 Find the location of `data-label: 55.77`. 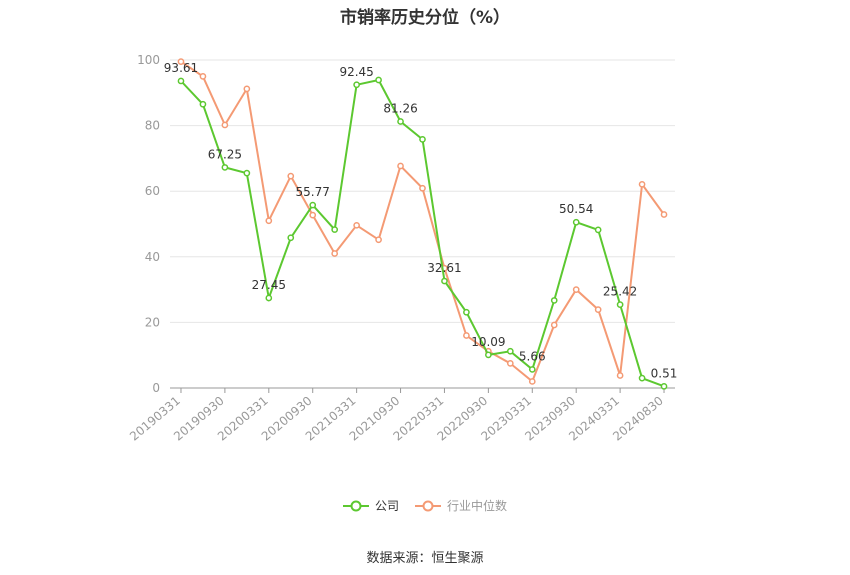

data-label: 55.77 is located at coordinates (313, 192).